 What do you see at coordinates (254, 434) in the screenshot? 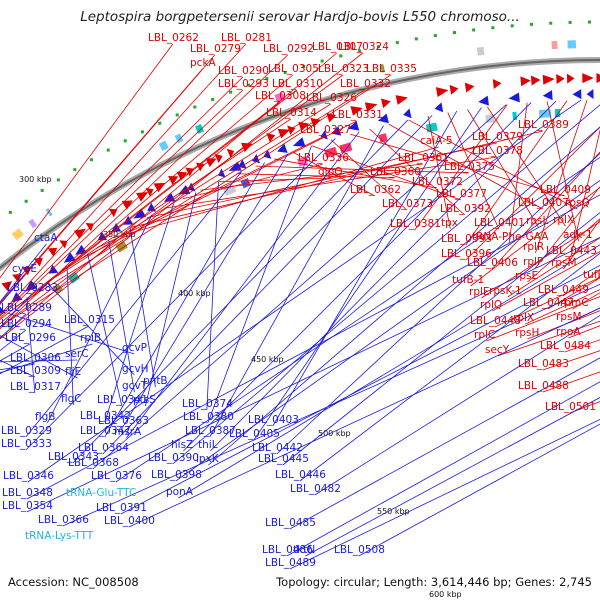
I see `reverse-gene-label: LBL_0405` at bounding box center [254, 434].